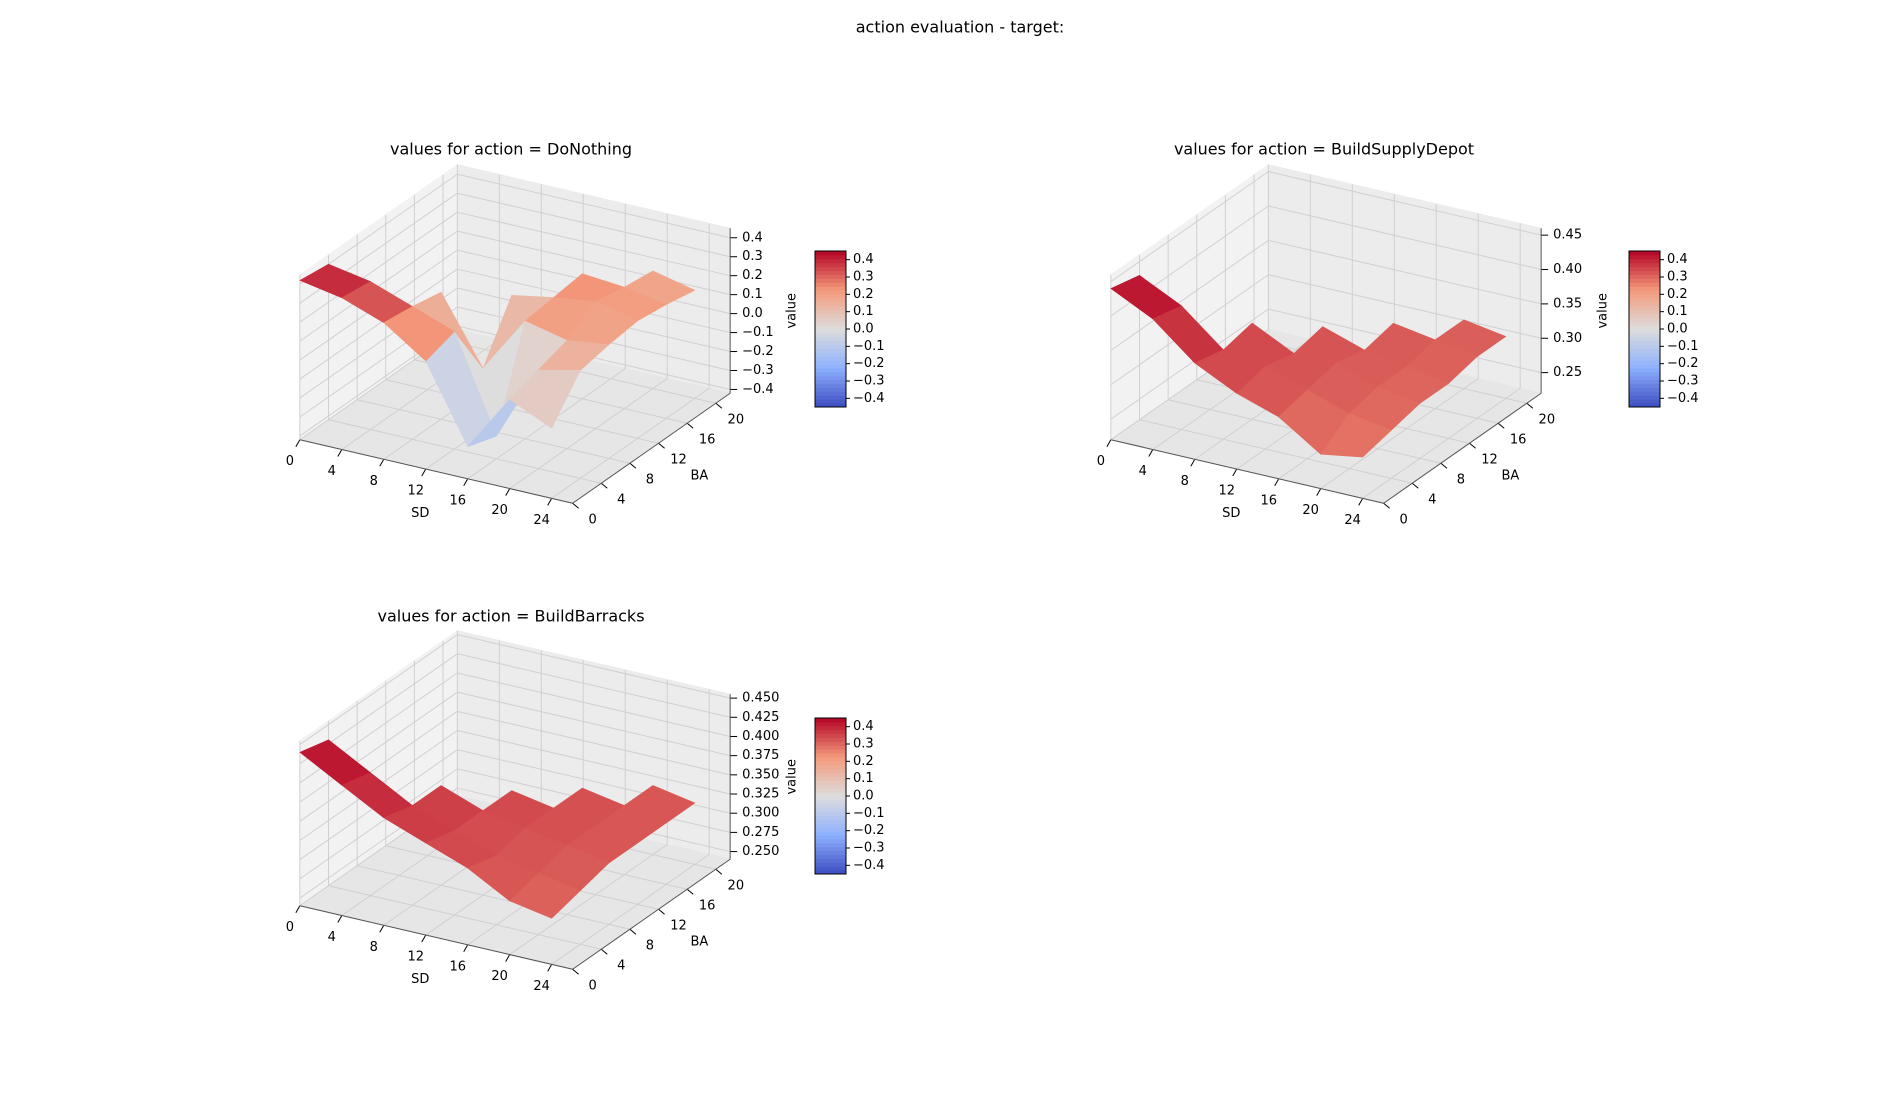 Image resolution: width=1900 pixels, height=1100 pixels. What do you see at coordinates (752, 313) in the screenshot?
I see `z-tick-label: 0.0` at bounding box center [752, 313].